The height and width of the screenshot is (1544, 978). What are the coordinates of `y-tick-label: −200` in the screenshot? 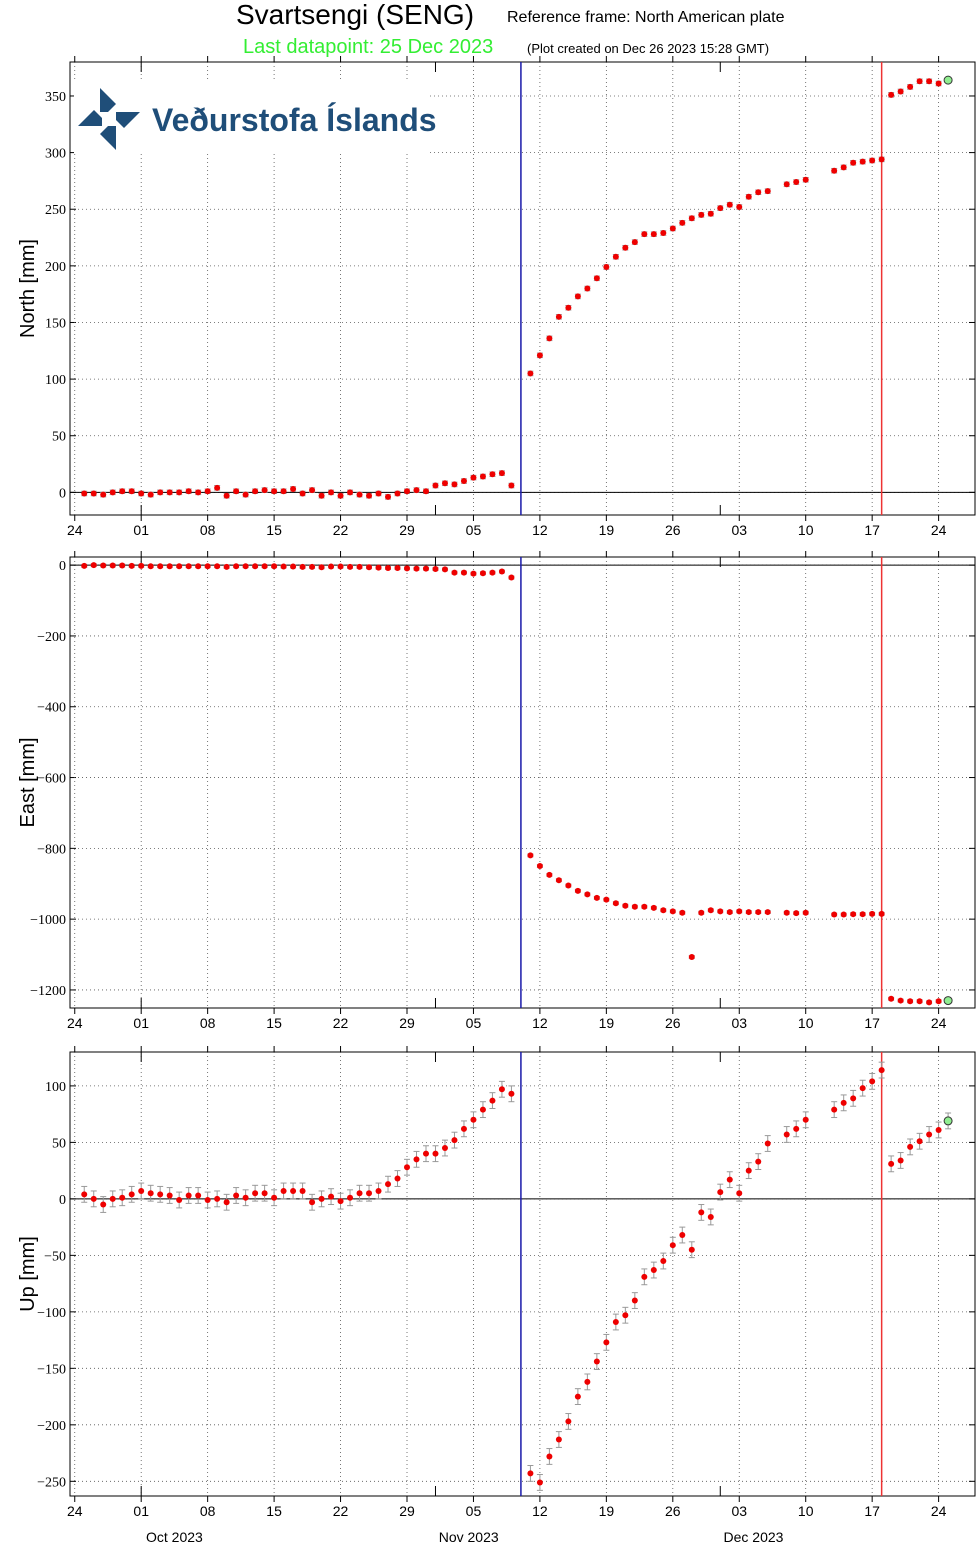 It's located at (51, 637).